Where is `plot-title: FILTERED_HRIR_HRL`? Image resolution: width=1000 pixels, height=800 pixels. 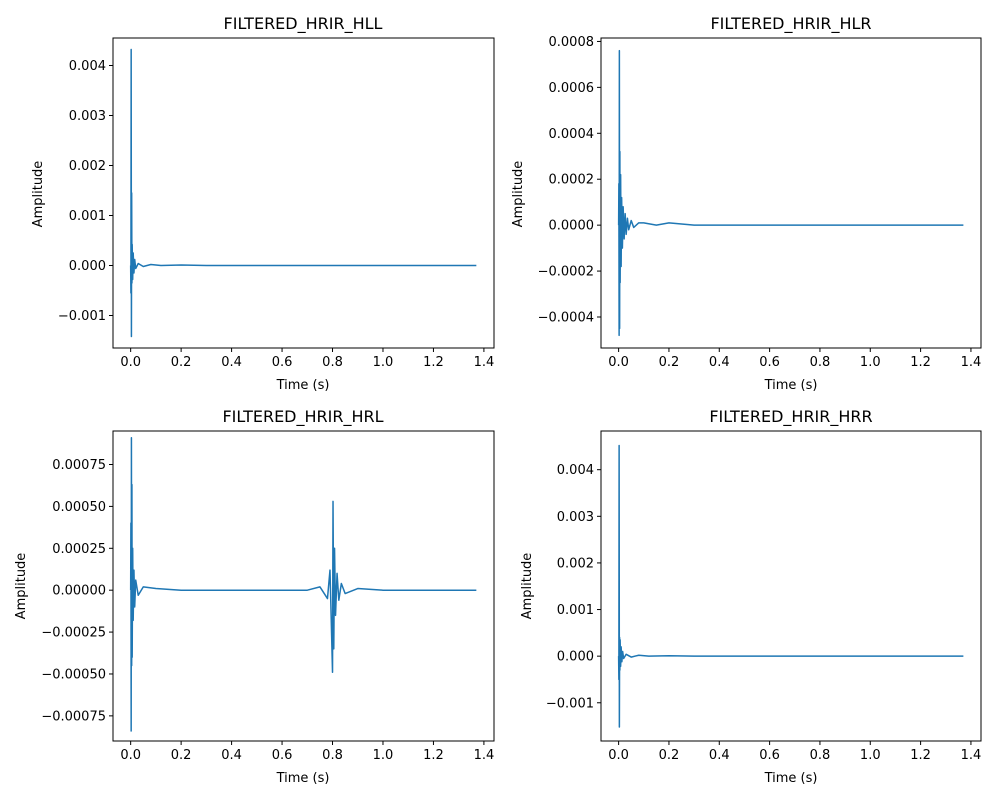
plot-title: FILTERED_HRIR_HRL is located at coordinates (302, 417).